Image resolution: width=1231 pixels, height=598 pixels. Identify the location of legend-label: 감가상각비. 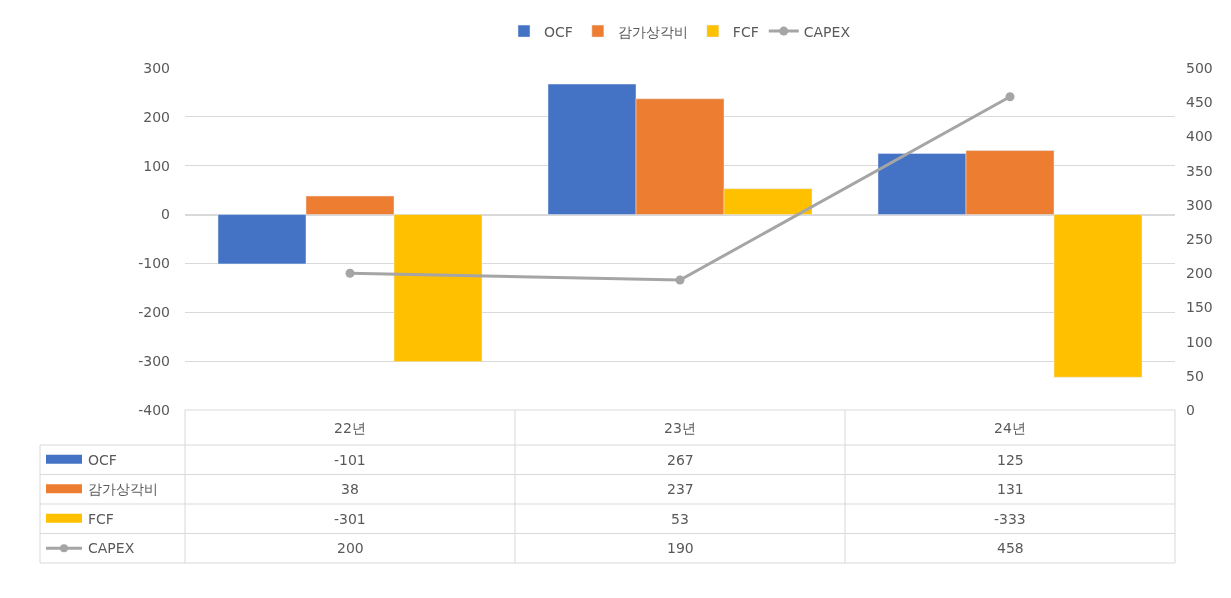
(652, 31).